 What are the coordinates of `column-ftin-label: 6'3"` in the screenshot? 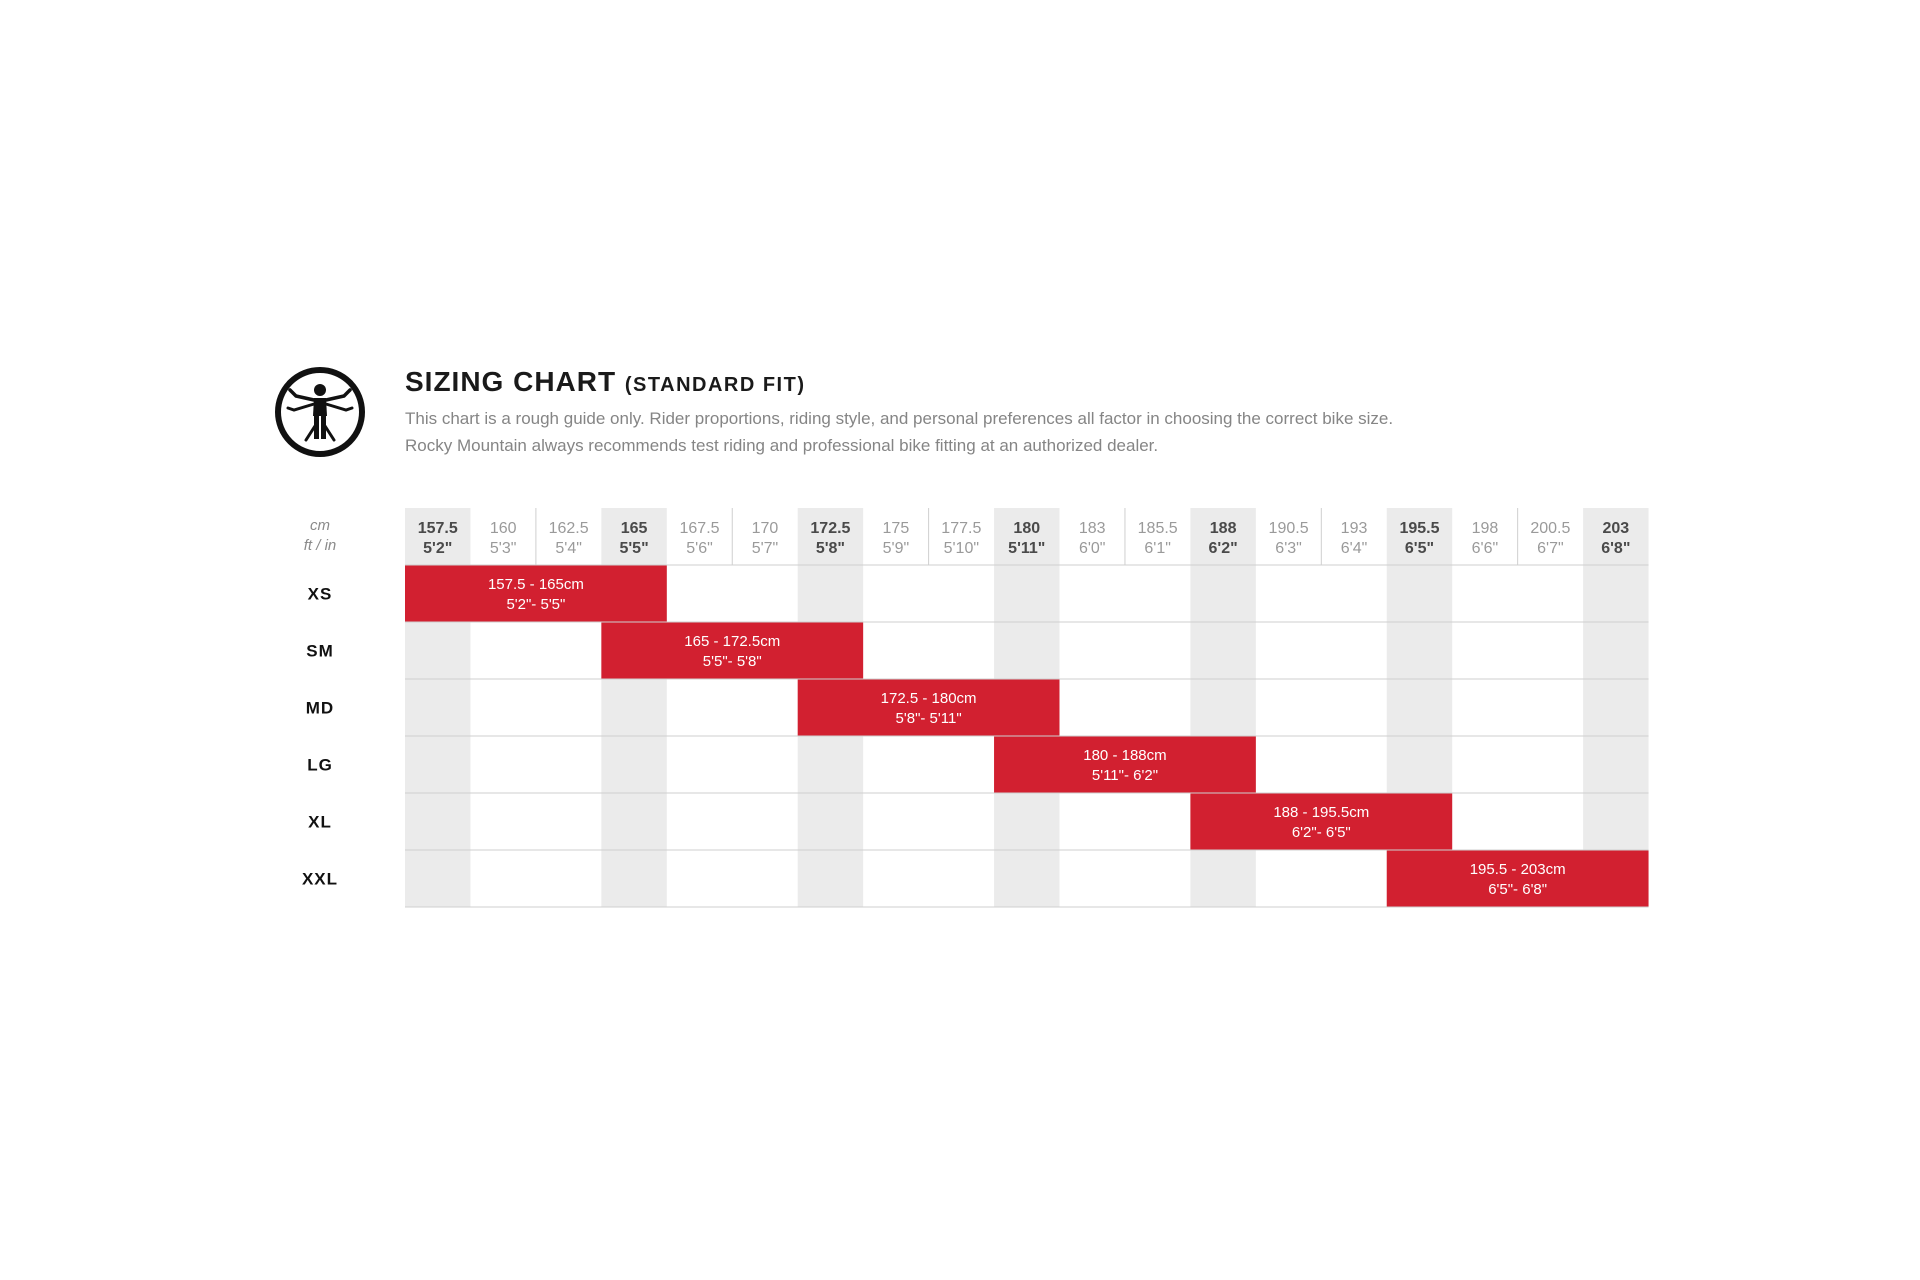 It's located at (1288, 548).